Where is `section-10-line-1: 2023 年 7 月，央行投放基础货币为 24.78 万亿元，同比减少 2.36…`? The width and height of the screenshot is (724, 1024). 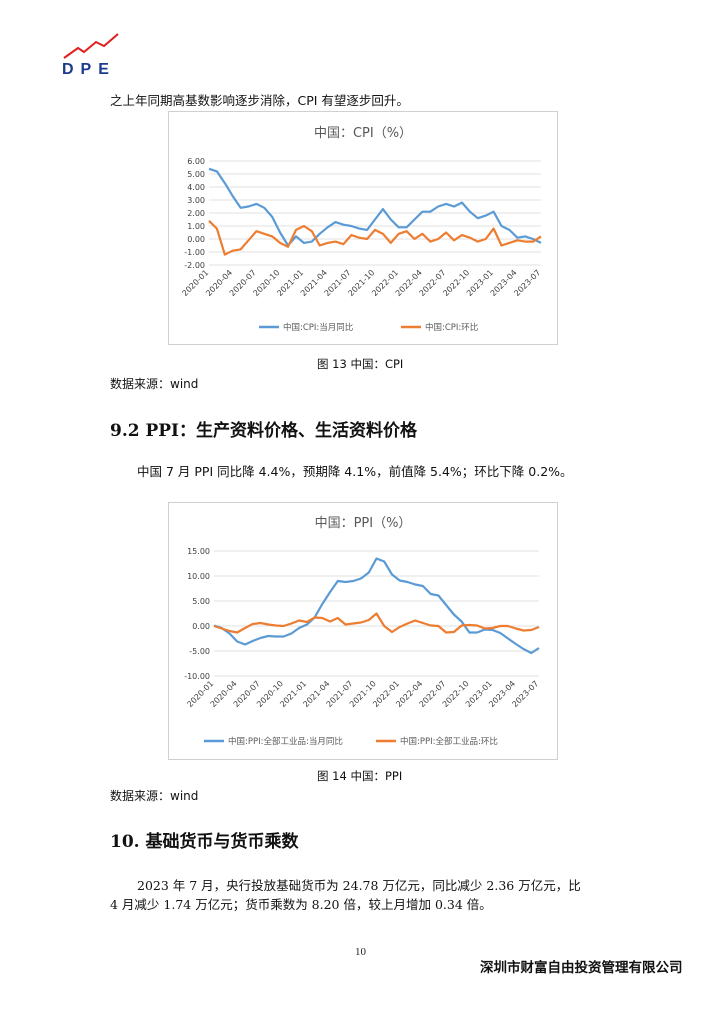 section-10-line-1: 2023 年 7 月，央行投放基础货币为 24.78 万亿元，同比减少 2.36… is located at coordinates (359, 885).